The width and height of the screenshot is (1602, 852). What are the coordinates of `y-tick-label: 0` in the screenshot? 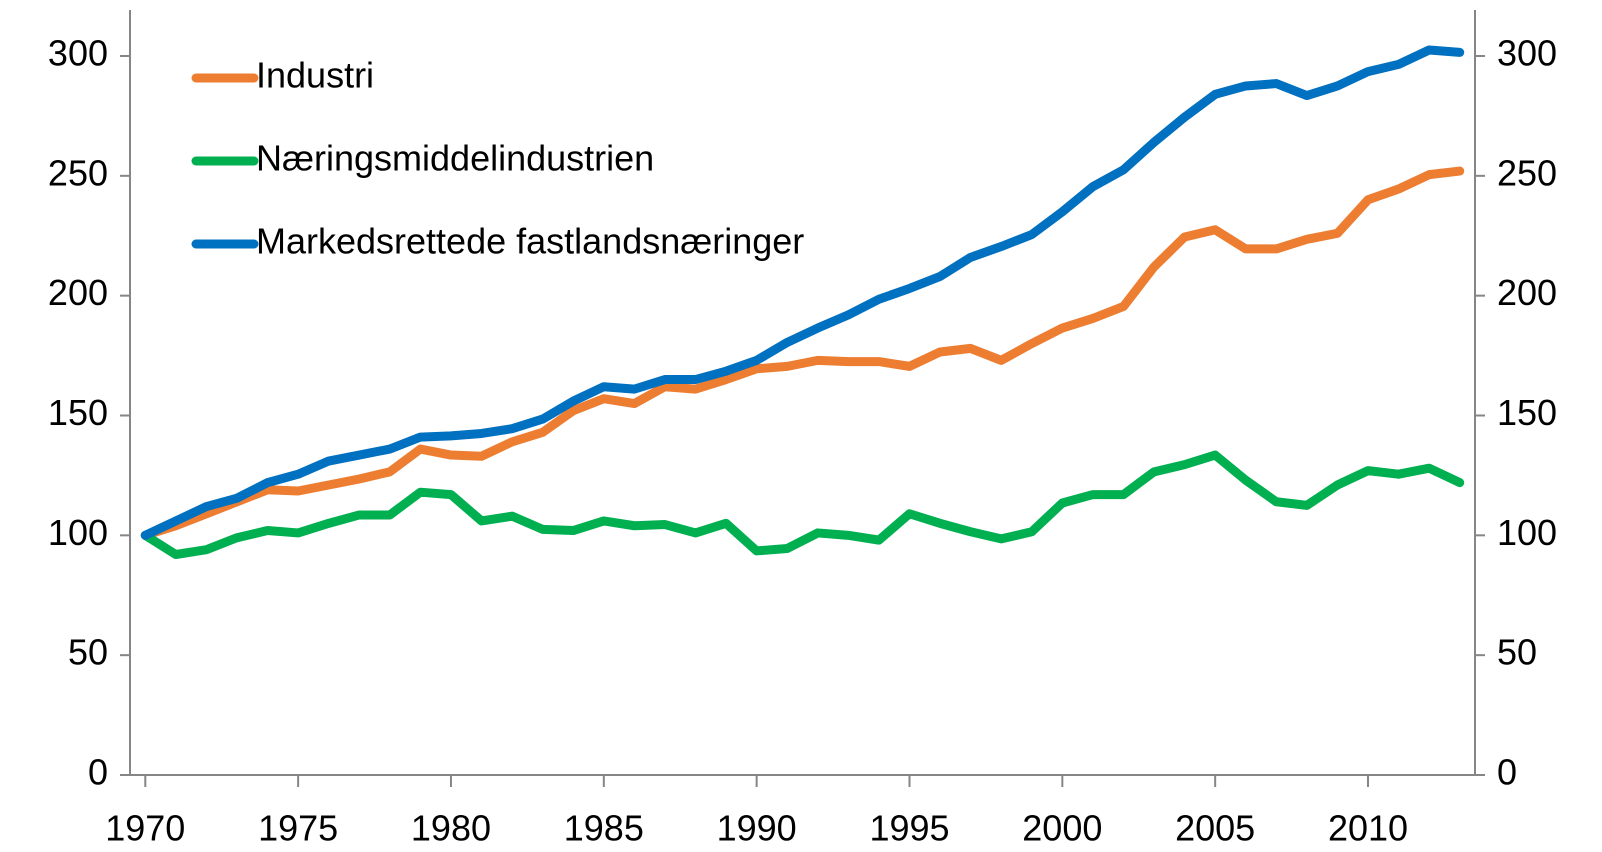 It's located at (98, 772).